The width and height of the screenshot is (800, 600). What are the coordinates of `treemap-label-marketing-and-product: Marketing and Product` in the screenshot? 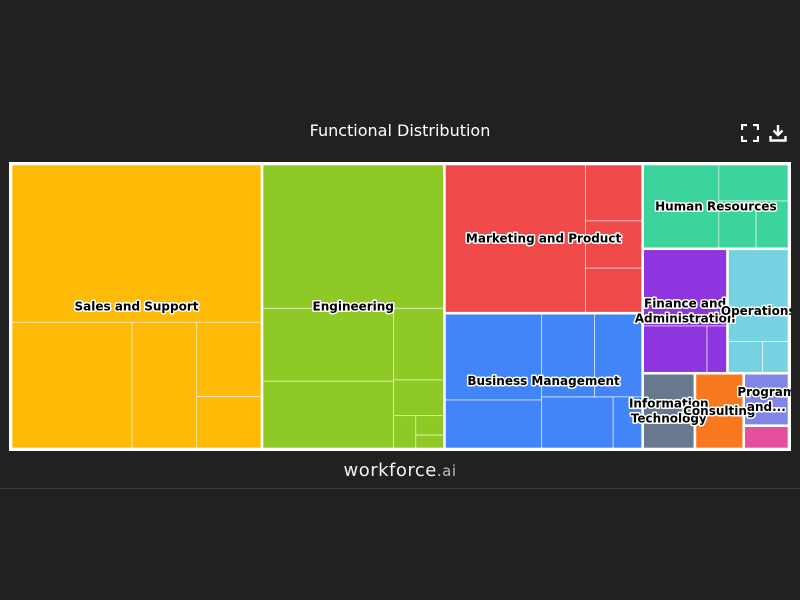 It's located at (544, 239).